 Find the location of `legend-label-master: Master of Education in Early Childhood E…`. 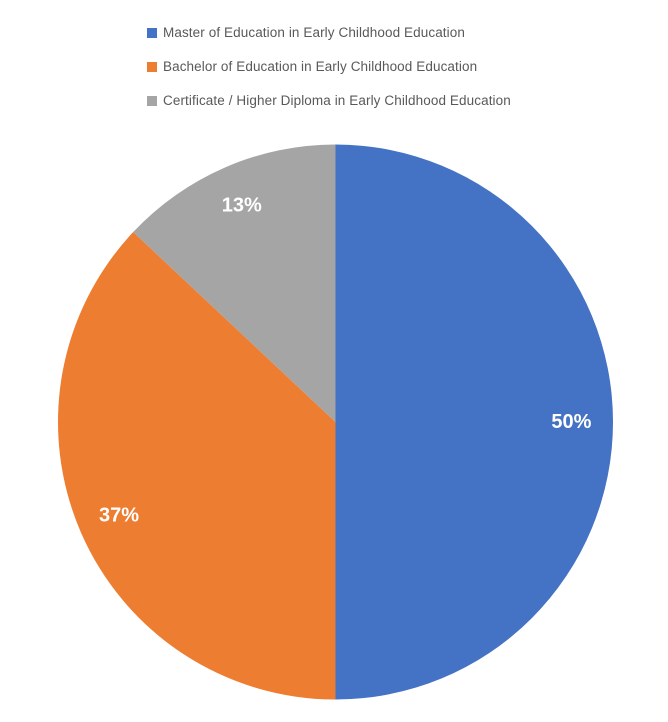

legend-label-master: Master of Education in Early Childhood E… is located at coordinates (314, 32).